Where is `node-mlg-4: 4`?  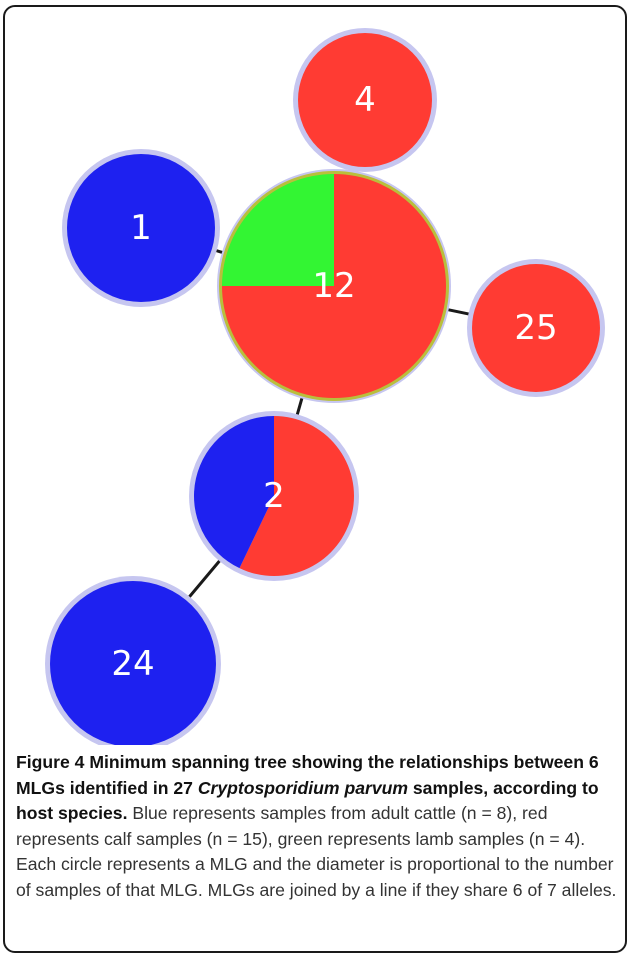
node-mlg-4: 4 is located at coordinates (365, 100).